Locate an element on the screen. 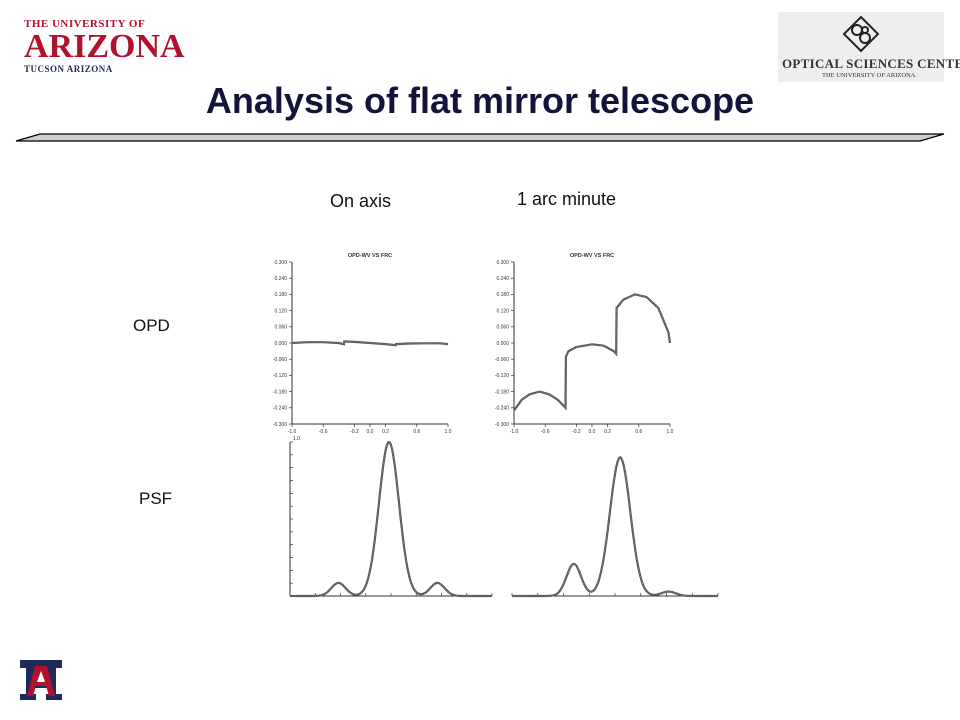 The image size is (960, 720). ua-logo-line3: TUCSON ARIZONA is located at coordinates (68, 69).